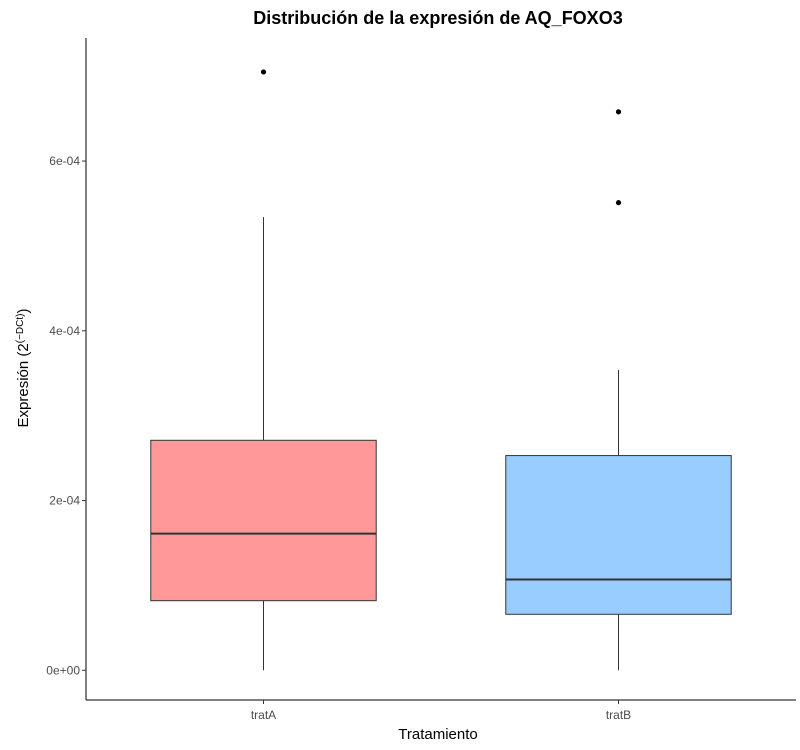 The height and width of the screenshot is (750, 800). I want to click on y-axis-title-close: ), so click(23, 311).